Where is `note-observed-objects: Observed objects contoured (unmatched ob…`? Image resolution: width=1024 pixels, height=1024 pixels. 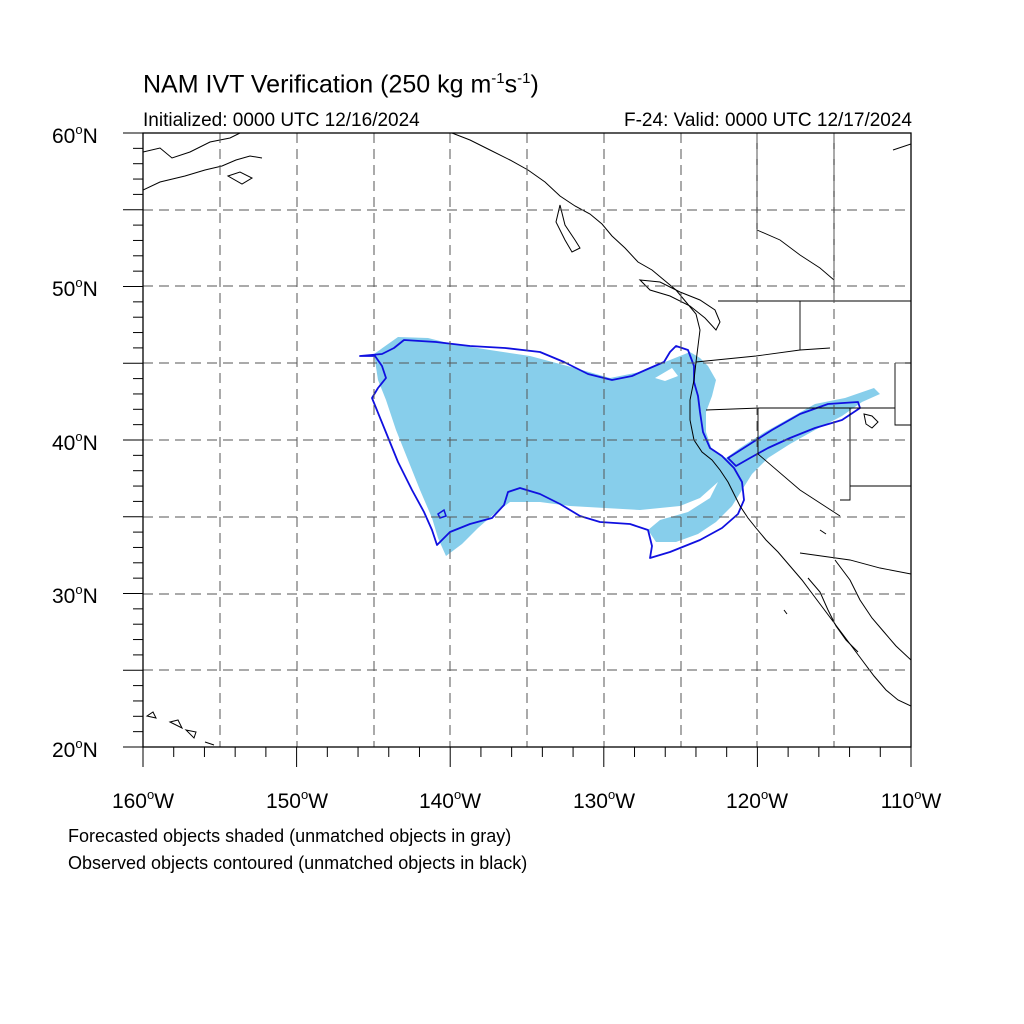 note-observed-objects: Observed objects contoured (unmatched ob… is located at coordinates (298, 863).